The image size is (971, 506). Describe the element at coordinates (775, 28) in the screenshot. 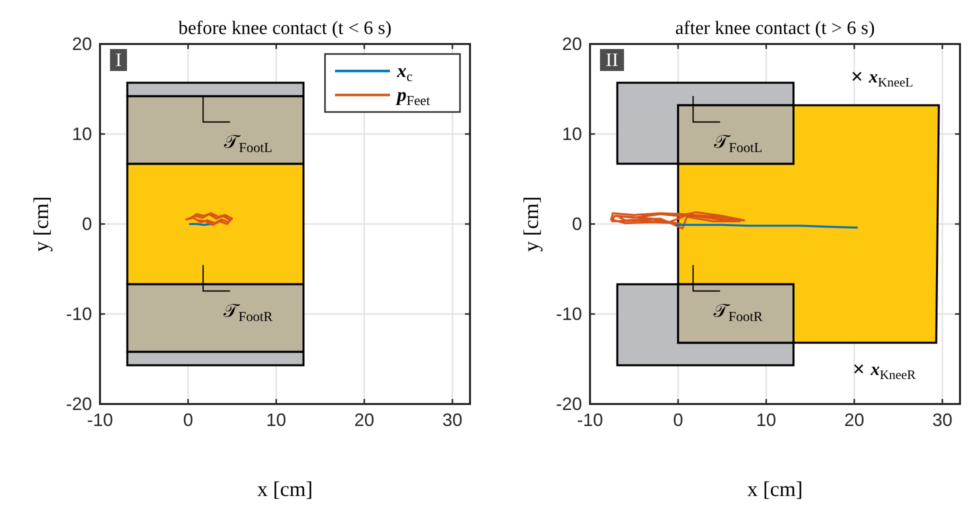

I see `chart-title: after knee contact (t > 6 s)` at that location.